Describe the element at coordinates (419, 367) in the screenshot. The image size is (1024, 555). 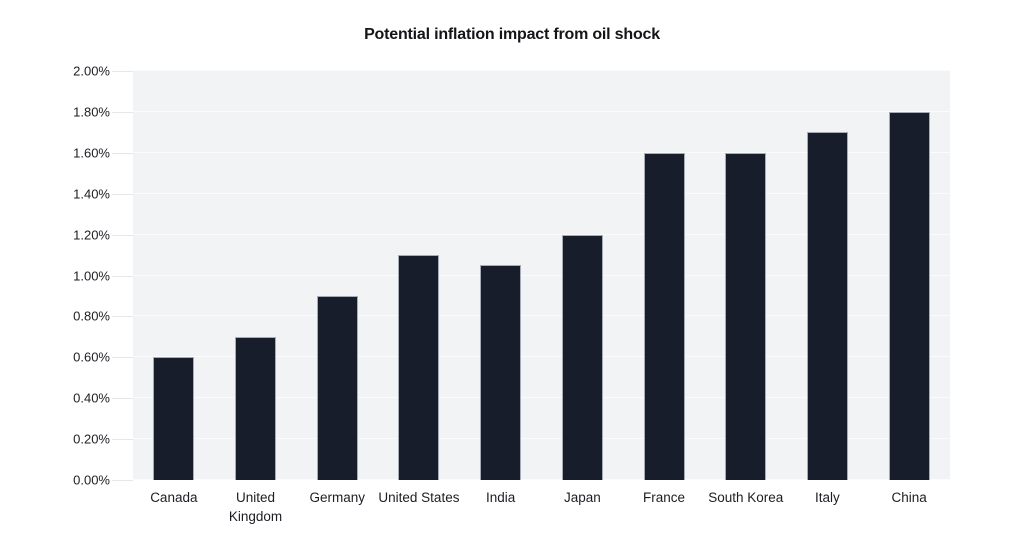
I see `bar-united-states` at that location.